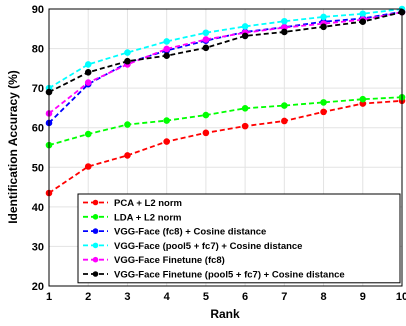 This screenshot has height=326, width=406. Describe the element at coordinates (169, 260) in the screenshot. I see `legend-label: VGG-Face Finetune (fc8)` at that location.